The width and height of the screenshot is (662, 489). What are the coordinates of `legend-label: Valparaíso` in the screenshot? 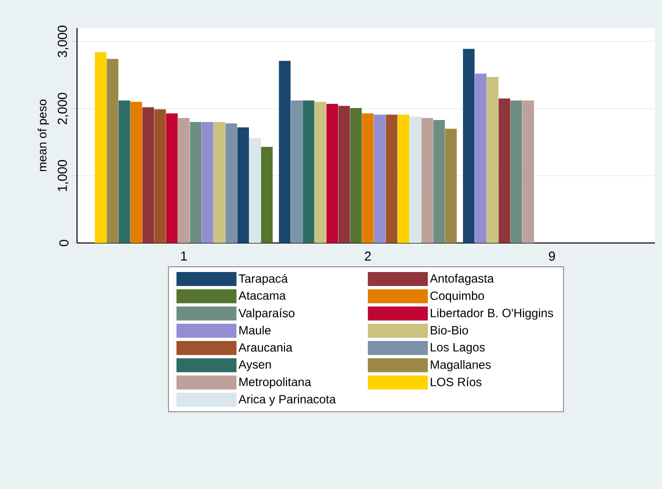 It's located at (266, 314).